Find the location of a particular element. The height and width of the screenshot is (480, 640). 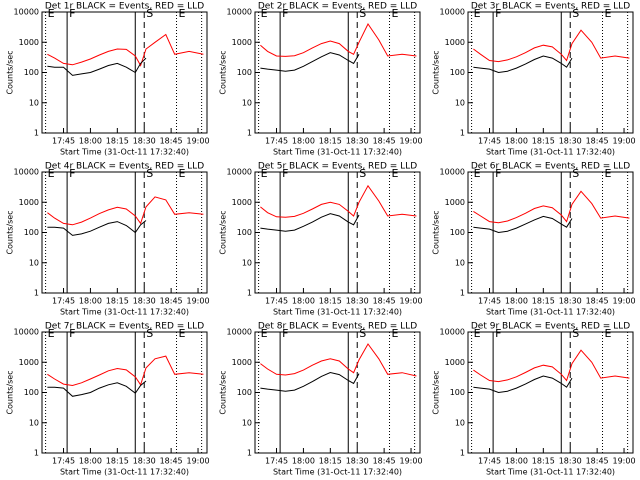

chart-title: Det 9r BLACK = Events, RED = LLD is located at coordinates (550, 327).